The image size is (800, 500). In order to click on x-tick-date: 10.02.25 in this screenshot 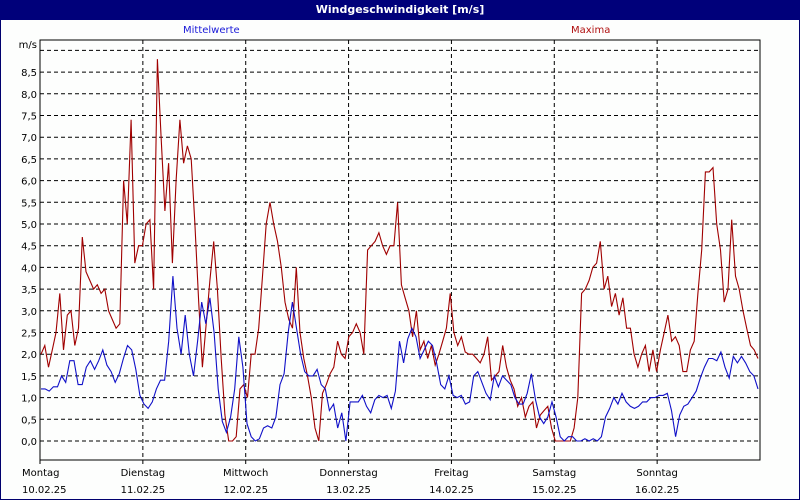, I will do `click(44, 490)`.